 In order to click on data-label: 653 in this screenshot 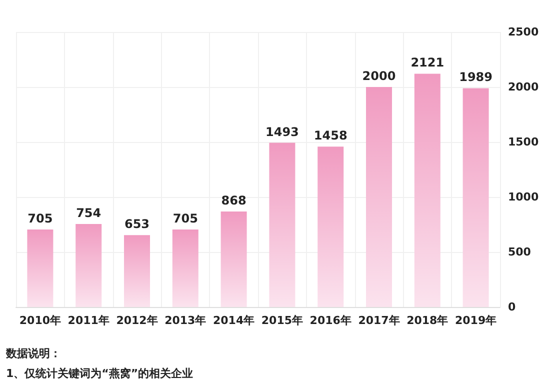, I will do `click(137, 224)`.